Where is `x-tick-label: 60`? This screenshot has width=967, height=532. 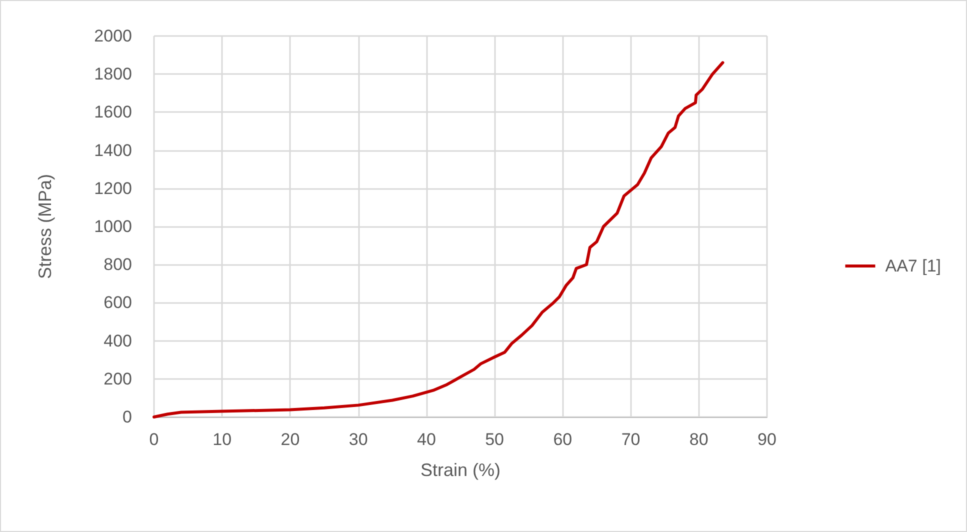 x-tick-label: 60 is located at coordinates (562, 439).